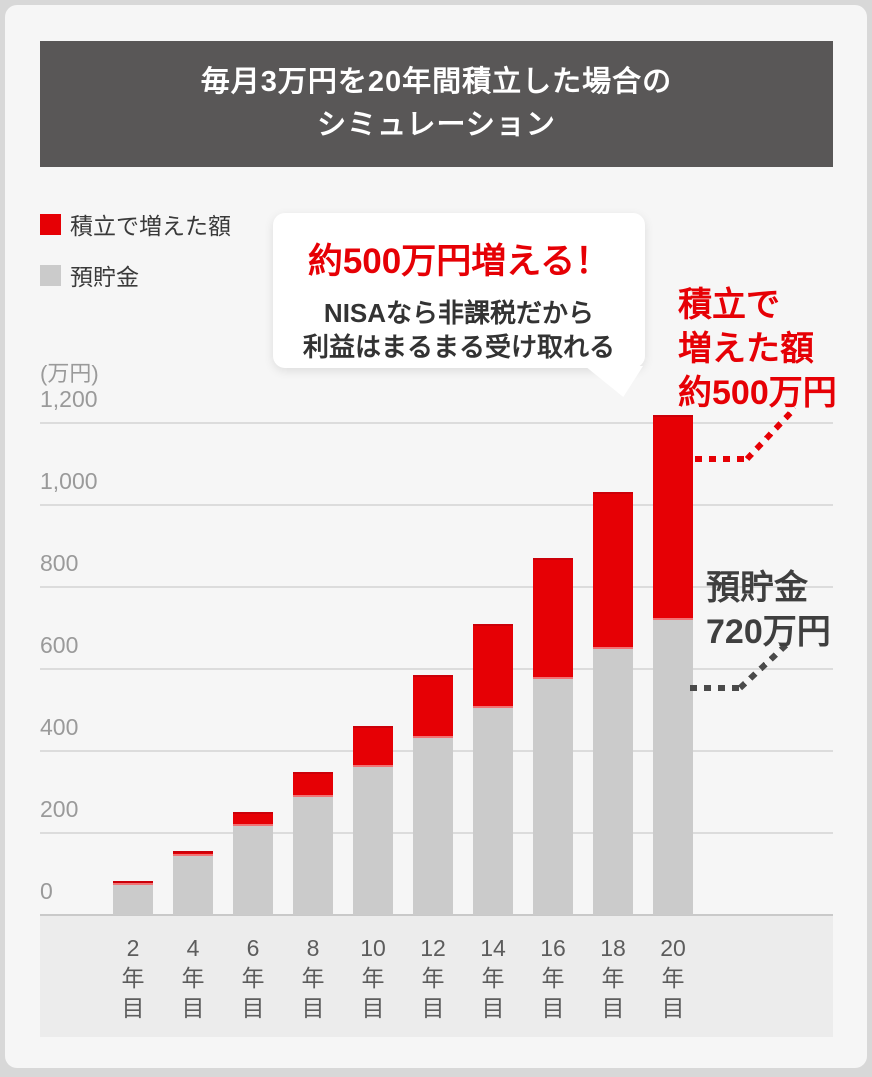 The height and width of the screenshot is (1077, 872). Describe the element at coordinates (458, 347) in the screenshot. I see `callout-body-line2: 利益はまるまる受け取れる` at that location.